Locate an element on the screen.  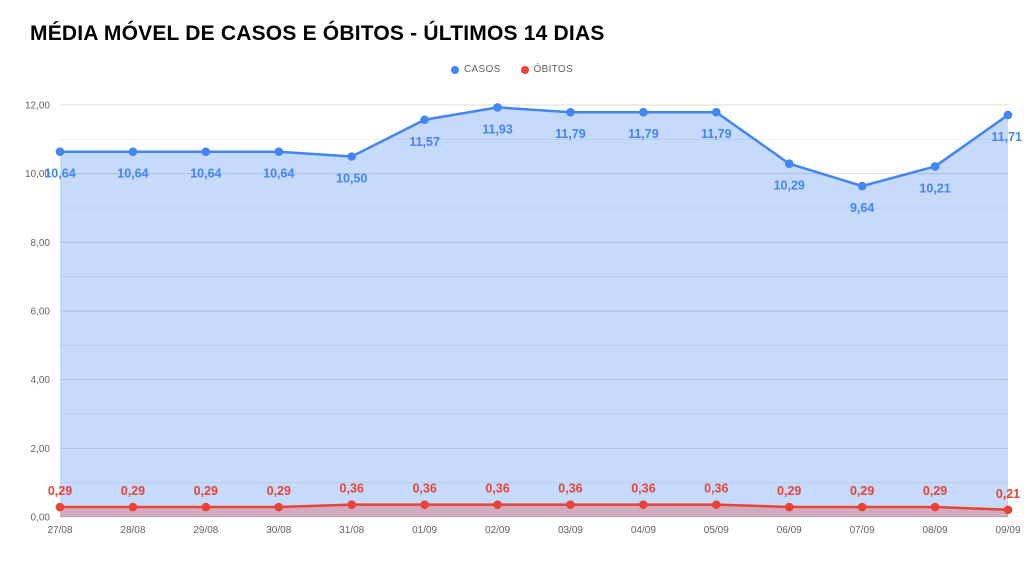
x-tick-label: 09/09 is located at coordinates (1007, 530).